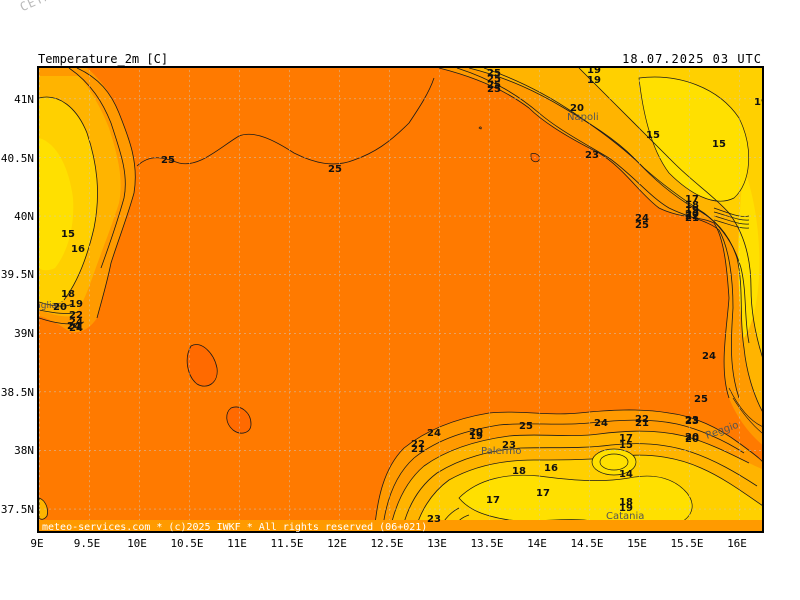 This screenshot has width=800, height=600. Describe the element at coordinates (337, 543) in the screenshot. I see `lon-label-12e: 12E` at that location.